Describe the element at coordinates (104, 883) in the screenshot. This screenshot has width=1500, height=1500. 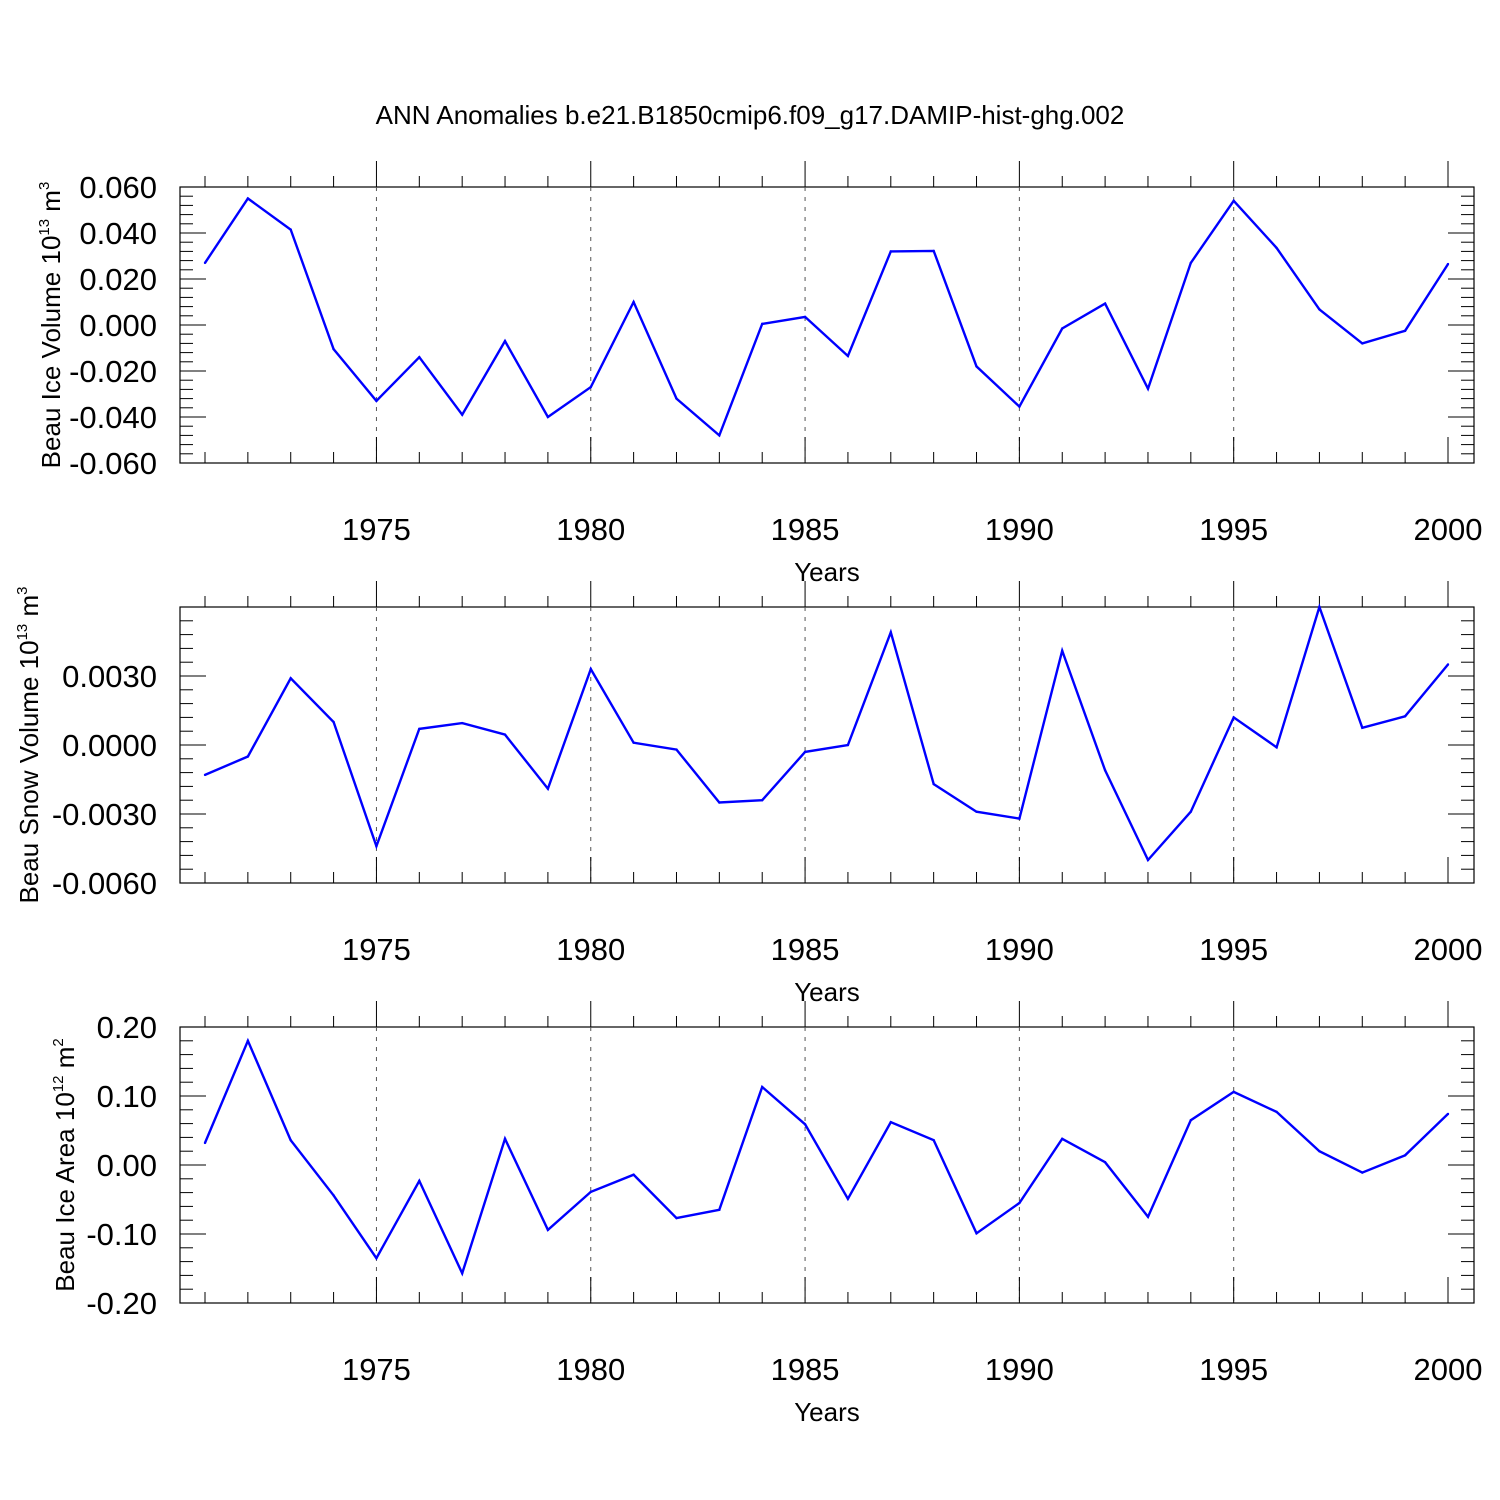
I see `y-tick-label: -0.0060` at that location.